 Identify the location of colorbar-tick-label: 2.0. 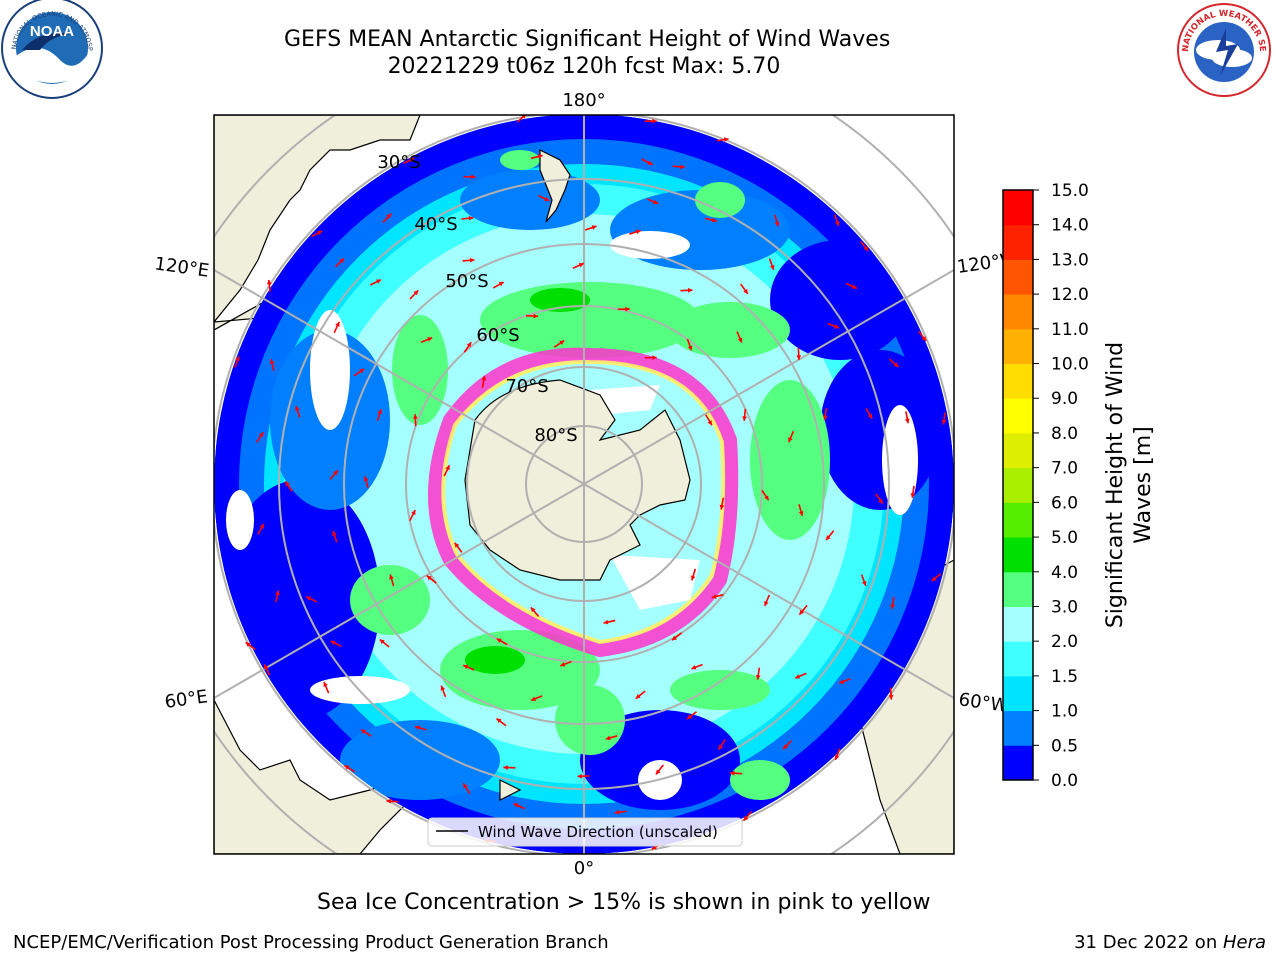
(1064, 642).